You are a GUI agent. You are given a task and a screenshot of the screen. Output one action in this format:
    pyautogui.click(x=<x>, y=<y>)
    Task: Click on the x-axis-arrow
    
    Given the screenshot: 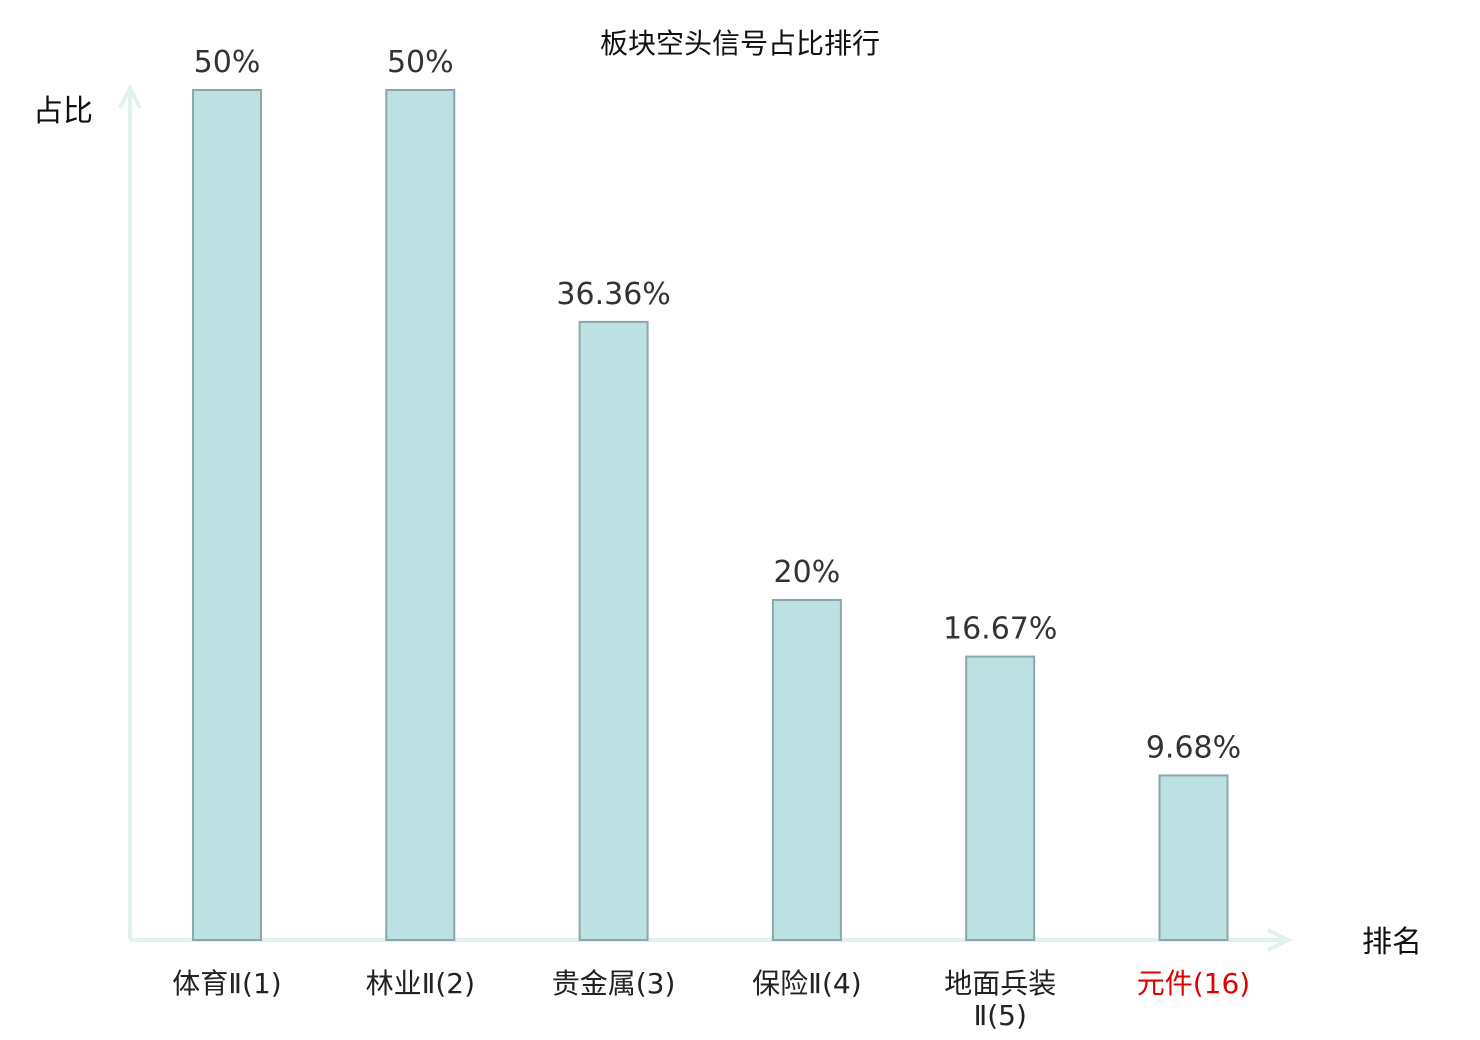 What is the action you would take?
    pyautogui.click(x=1280, y=940)
    